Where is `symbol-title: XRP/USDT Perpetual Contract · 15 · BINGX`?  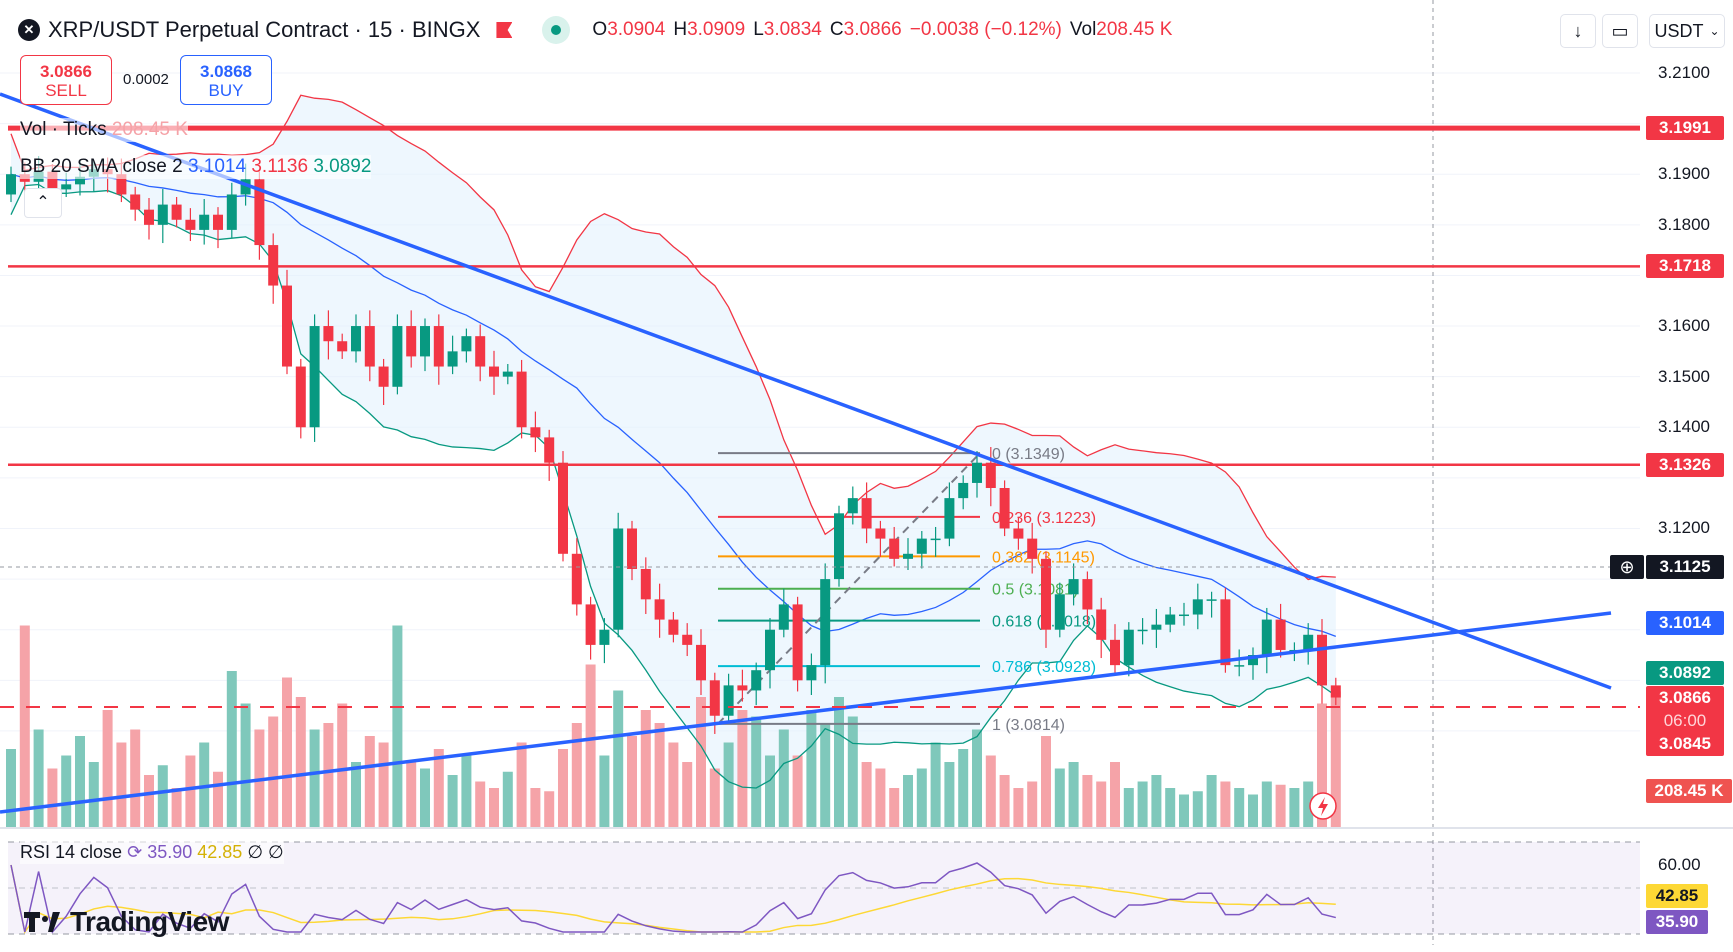
symbol-title: XRP/USDT Perpetual Contract · 15 · BINGX is located at coordinates (264, 29).